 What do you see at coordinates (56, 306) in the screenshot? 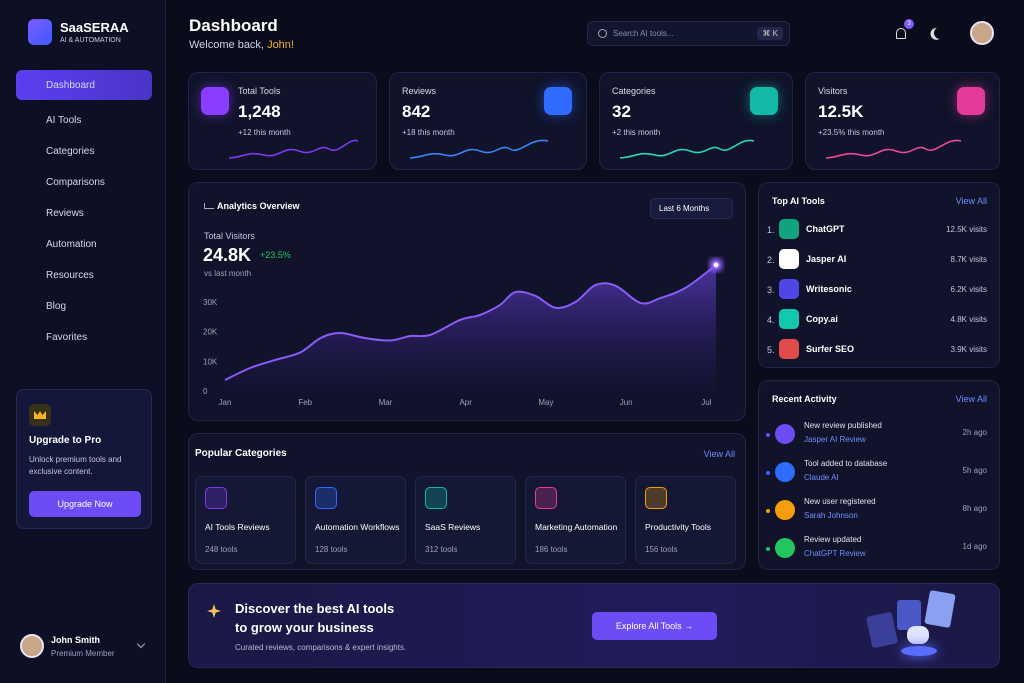
I see `nav-item: Blog` at bounding box center [56, 306].